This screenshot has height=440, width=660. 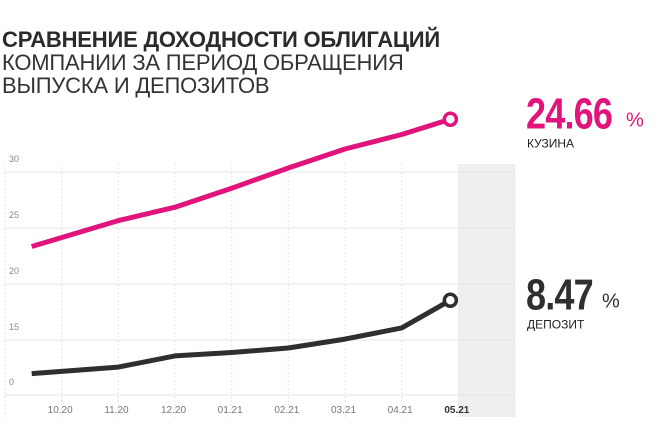 I want to click on y-axis-ticks: 30 25 20 15 0, so click(x=14, y=270).